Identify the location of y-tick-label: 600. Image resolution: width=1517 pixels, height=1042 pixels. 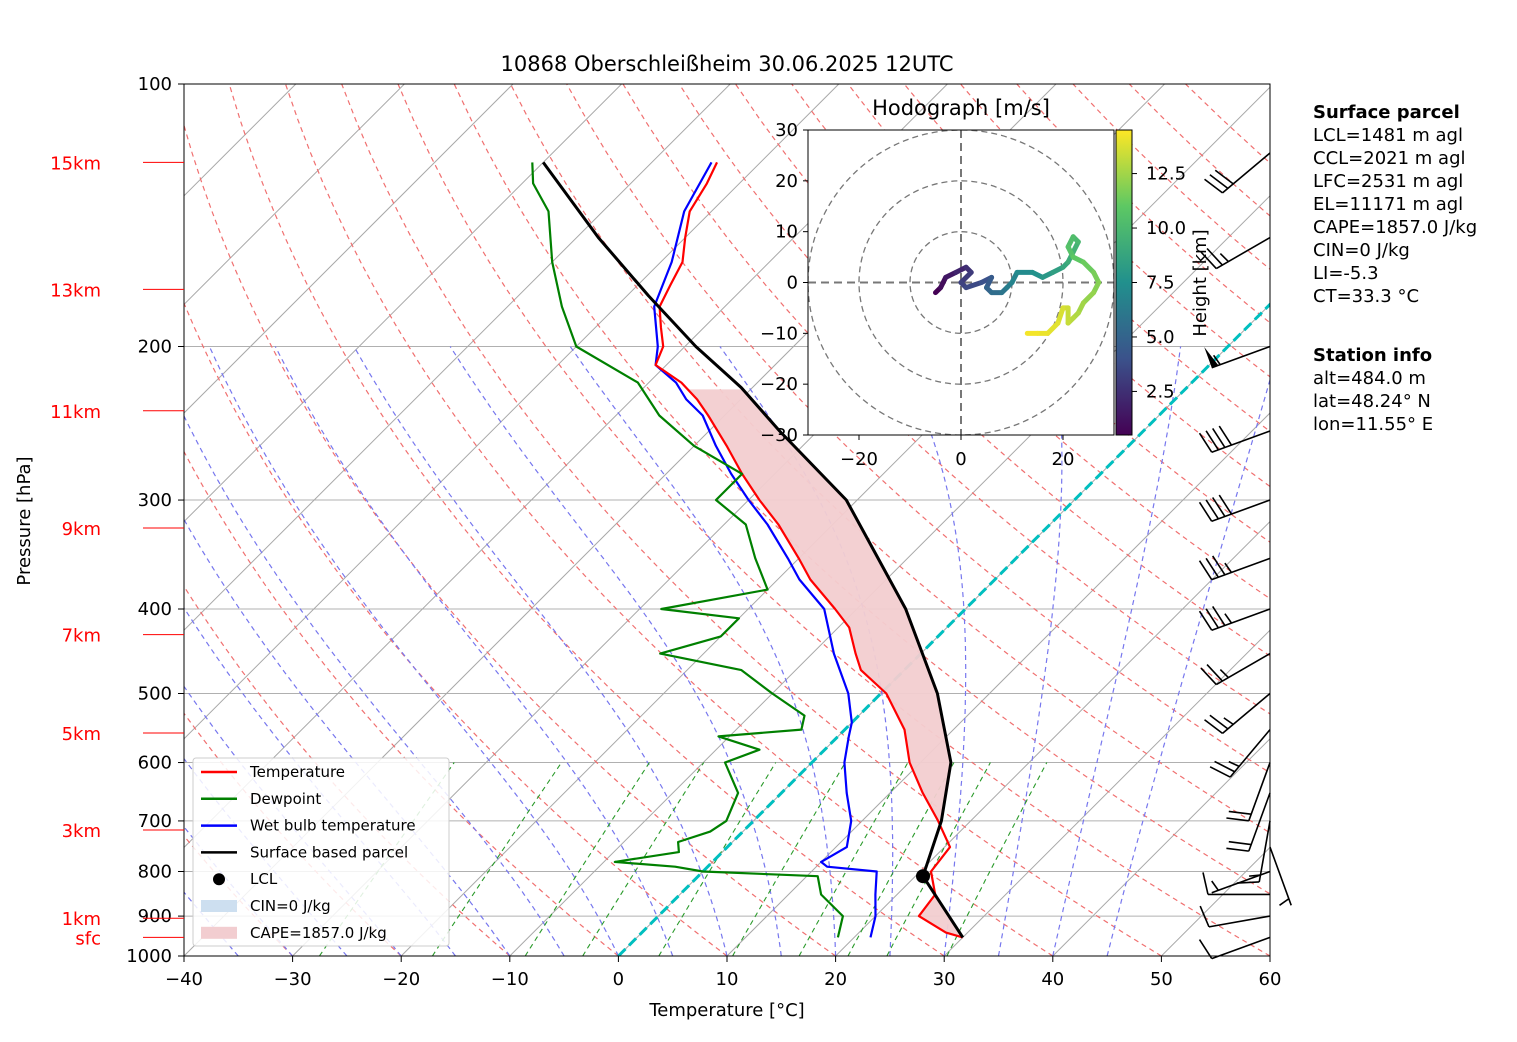
(155, 763).